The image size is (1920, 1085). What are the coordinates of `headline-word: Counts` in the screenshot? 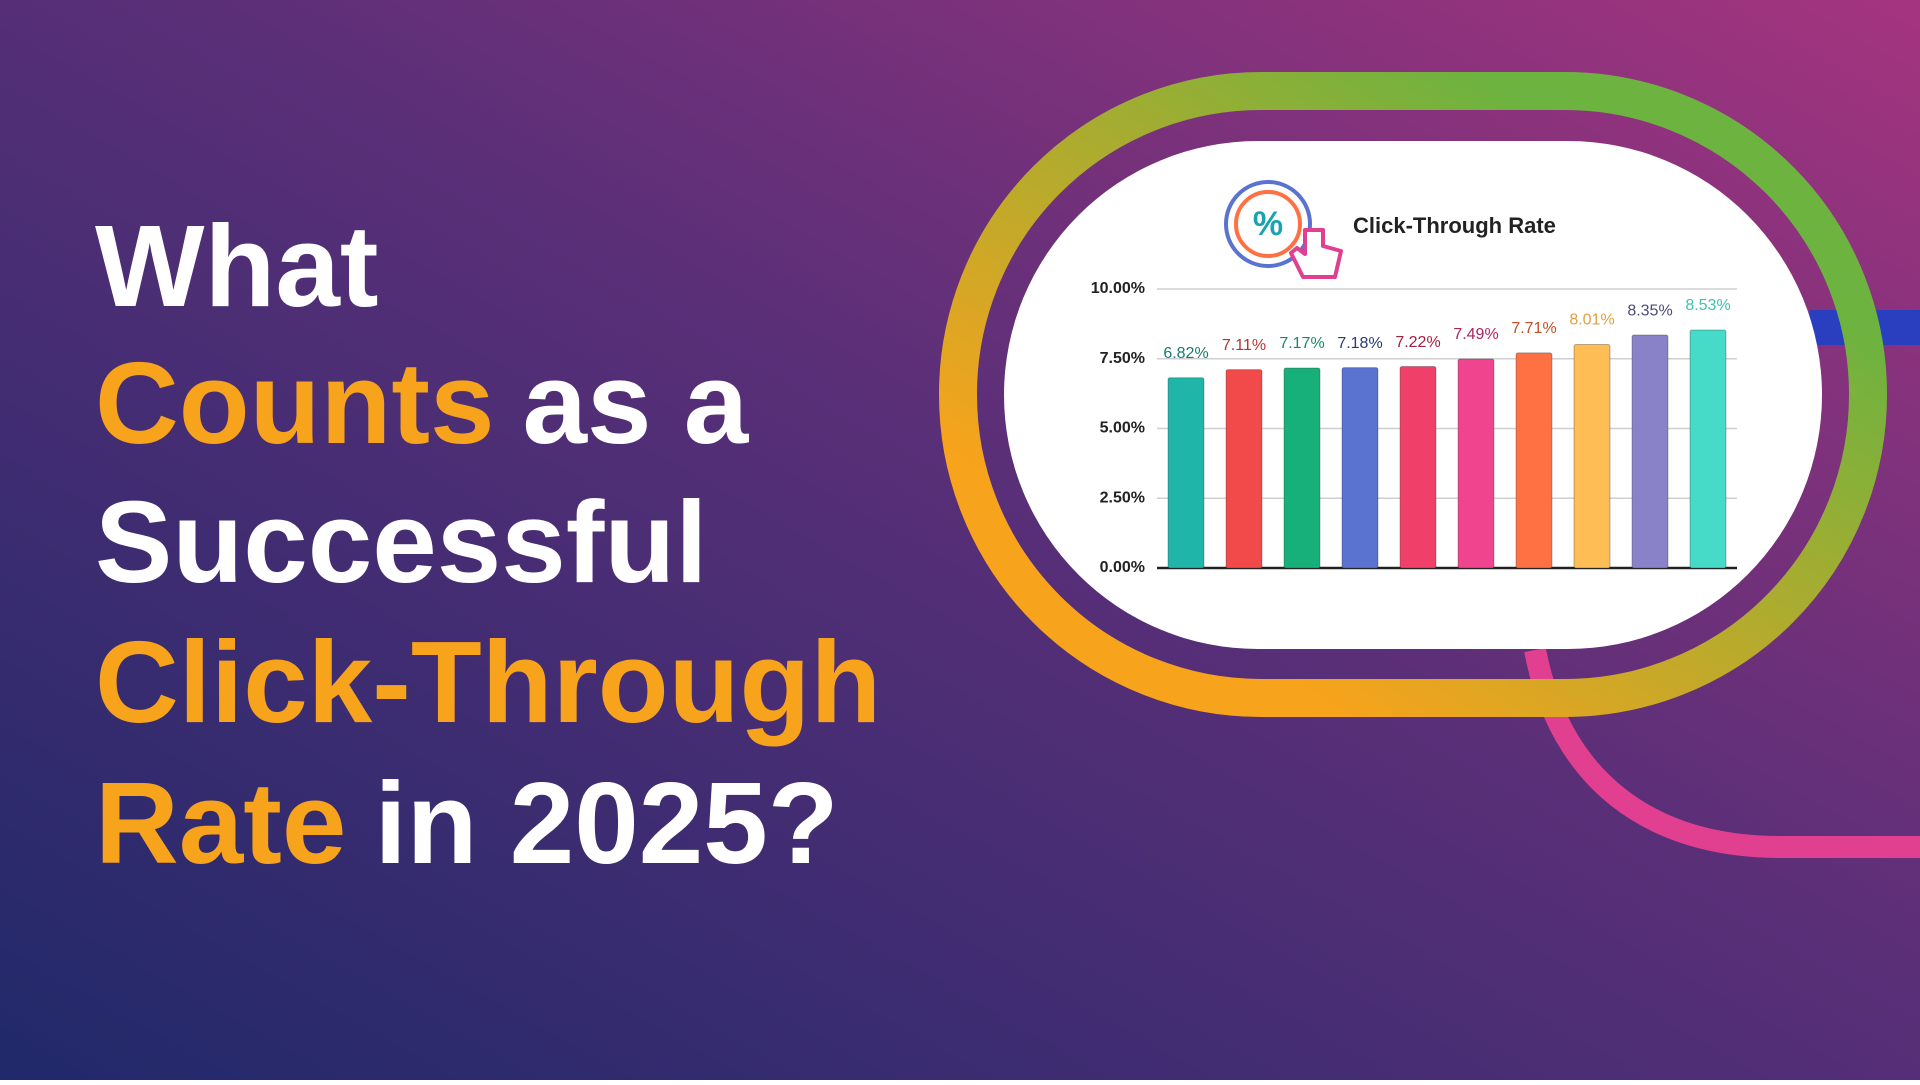 It's located at (295, 403).